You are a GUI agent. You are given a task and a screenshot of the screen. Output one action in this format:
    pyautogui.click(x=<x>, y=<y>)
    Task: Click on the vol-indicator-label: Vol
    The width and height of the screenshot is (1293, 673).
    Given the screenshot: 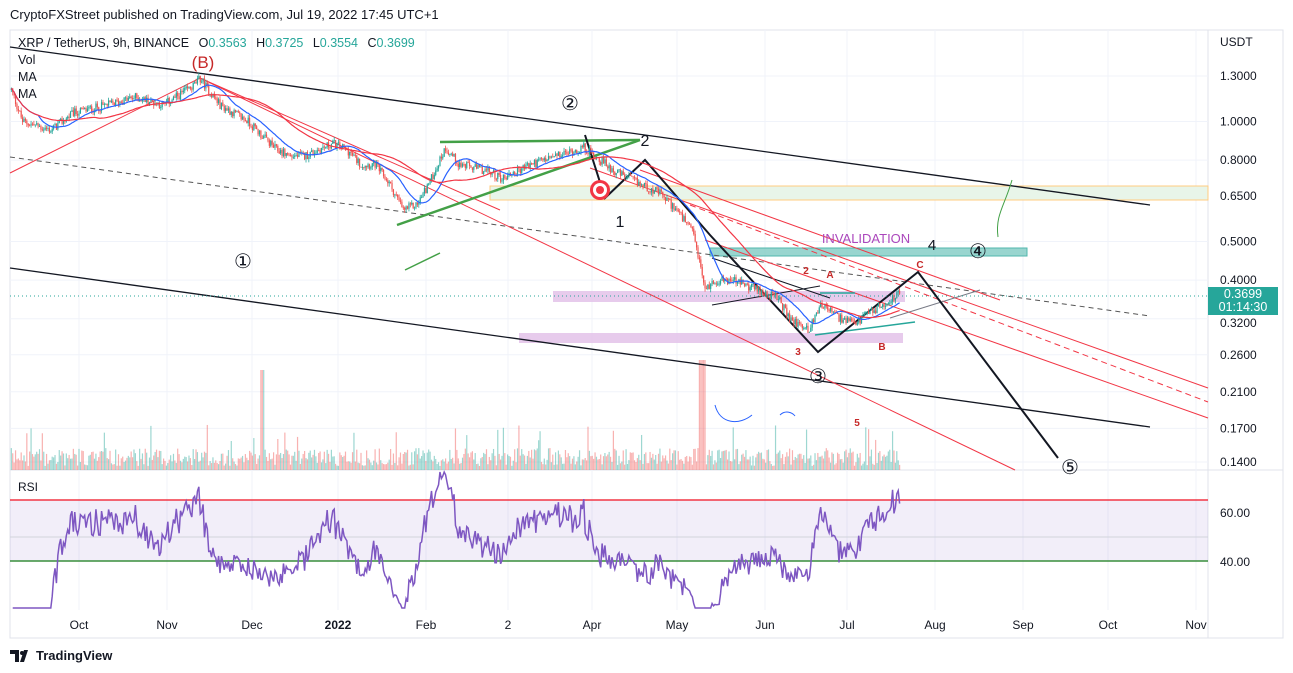 What is the action you would take?
    pyautogui.click(x=27, y=60)
    